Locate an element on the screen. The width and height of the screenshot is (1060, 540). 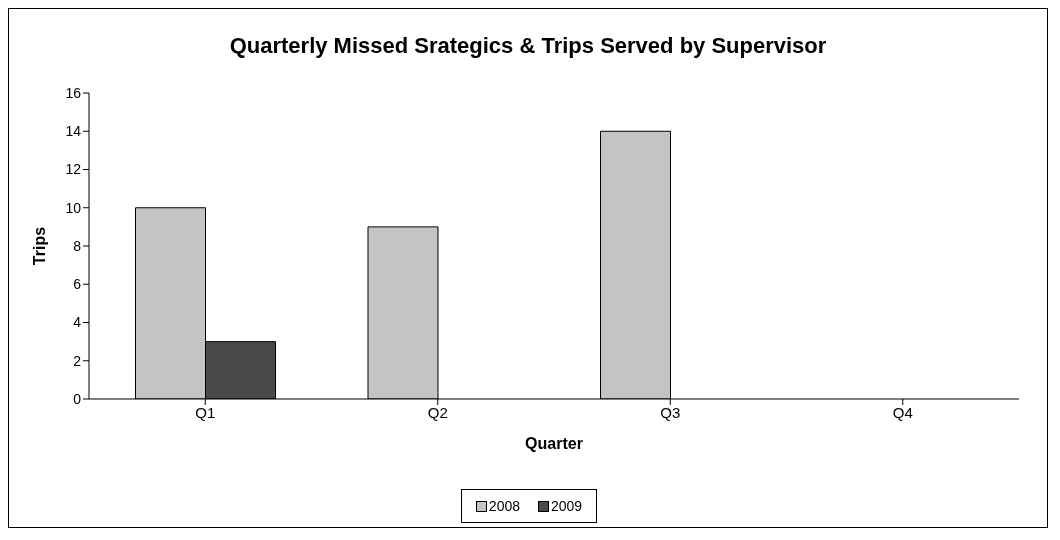
legend-label: 2009 is located at coordinates (566, 506).